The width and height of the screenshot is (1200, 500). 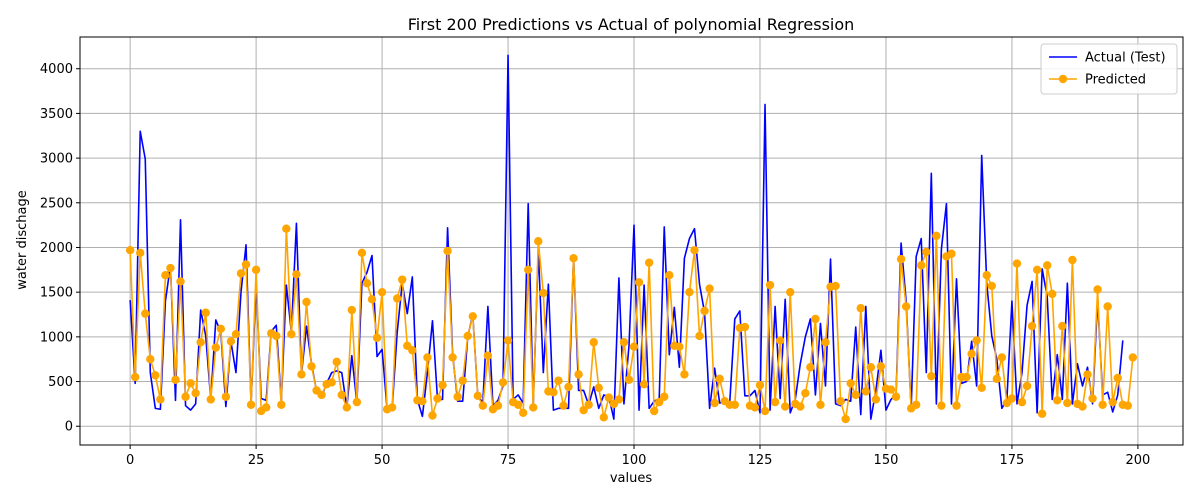 What do you see at coordinates (69, 427) in the screenshot?
I see `y-tick-label: 0` at bounding box center [69, 427].